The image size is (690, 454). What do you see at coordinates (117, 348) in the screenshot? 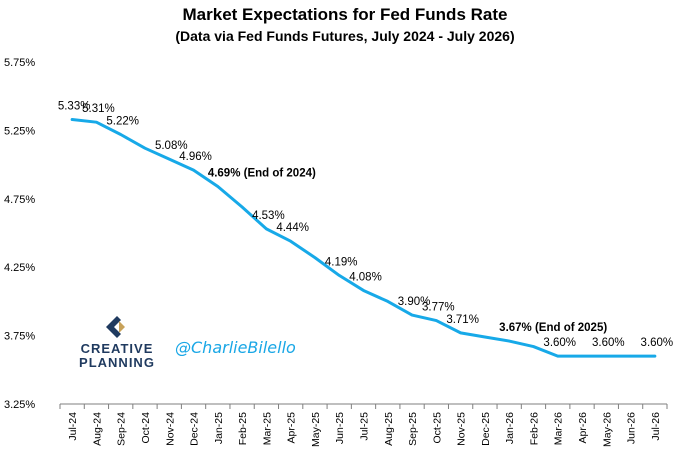
I see `logo-line1: CREATIVE` at bounding box center [117, 348].